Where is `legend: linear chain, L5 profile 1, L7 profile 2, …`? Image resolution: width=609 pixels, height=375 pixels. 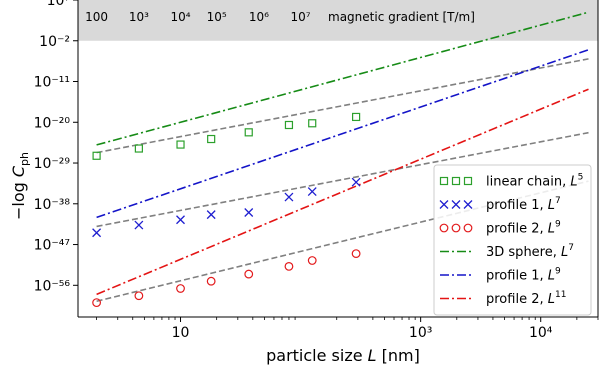
legend: linear chain, L5 profile 1, L7 profile 2, … is located at coordinates (512, 240).